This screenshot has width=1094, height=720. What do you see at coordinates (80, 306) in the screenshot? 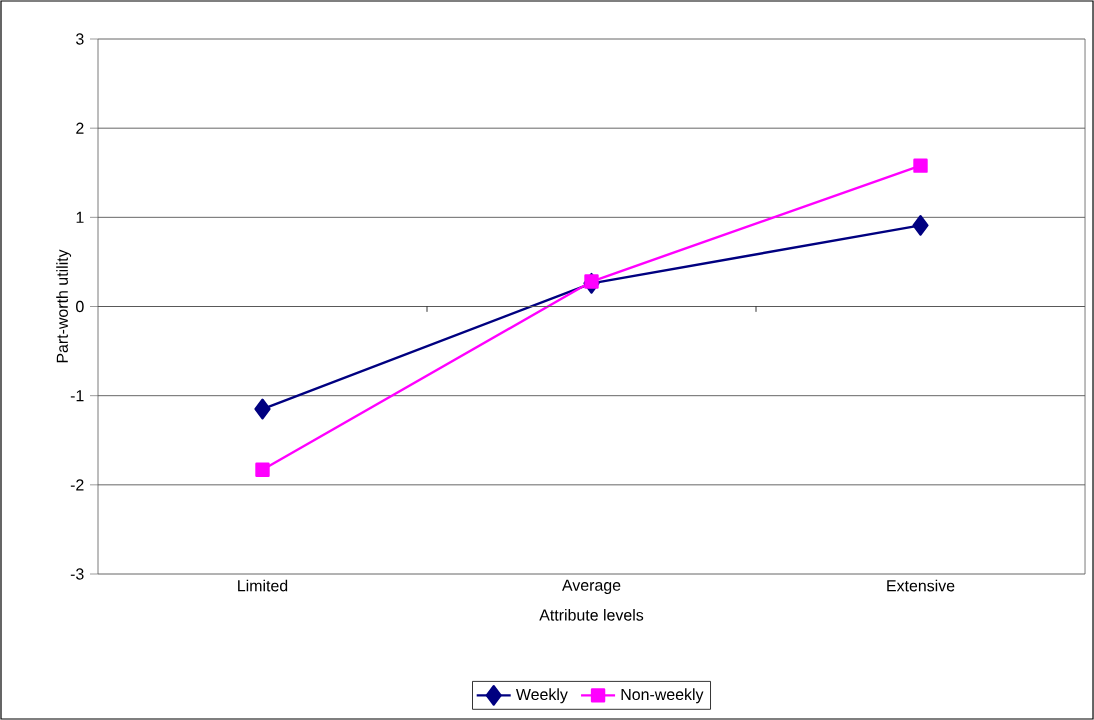
I see `y-tick-label: 0` at bounding box center [80, 306].